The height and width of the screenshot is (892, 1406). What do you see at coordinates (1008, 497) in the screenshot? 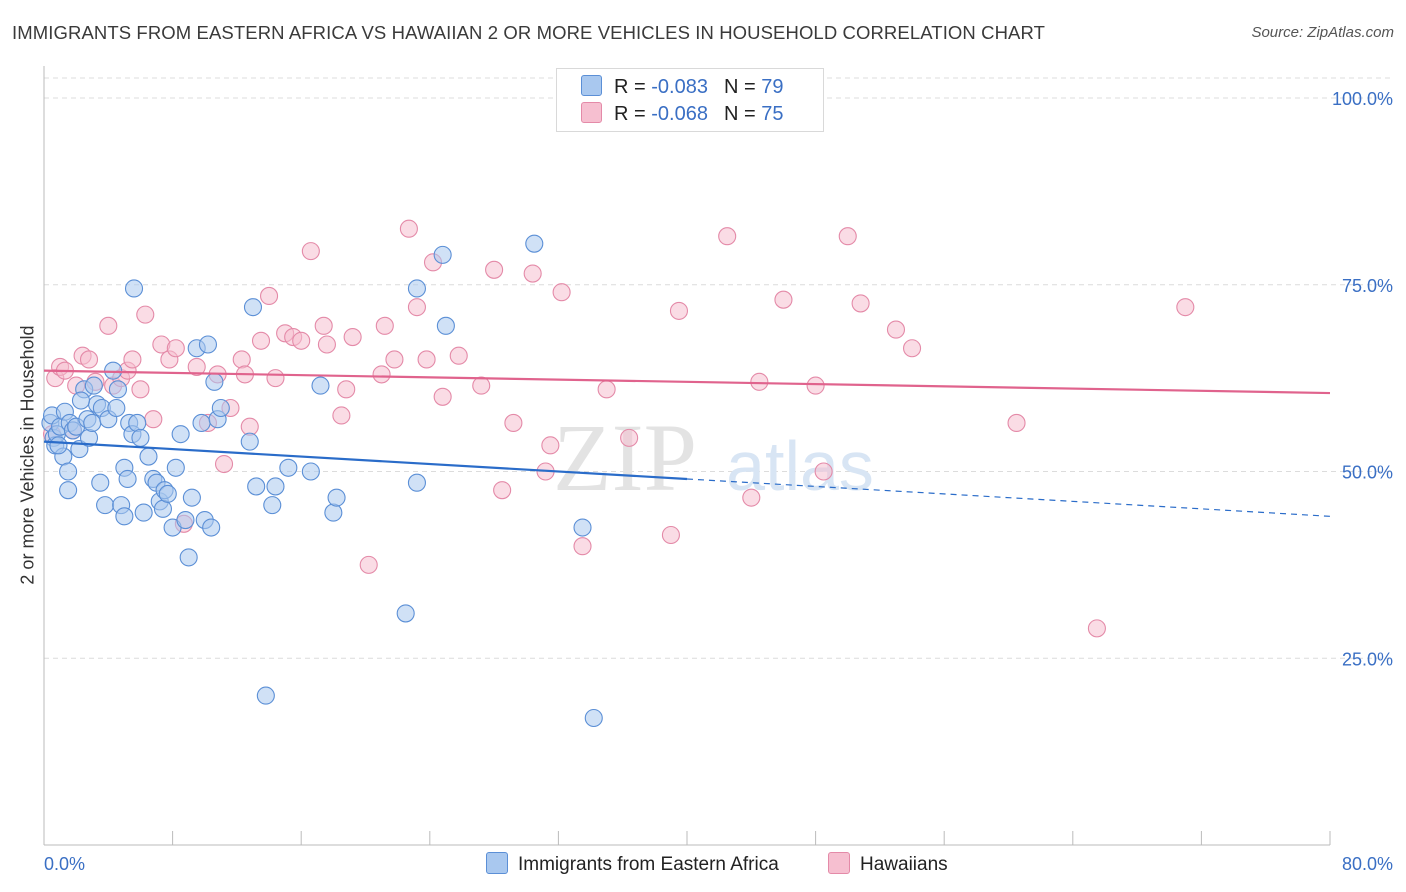
I see `trend-eastern-africa-extension` at bounding box center [1008, 497].